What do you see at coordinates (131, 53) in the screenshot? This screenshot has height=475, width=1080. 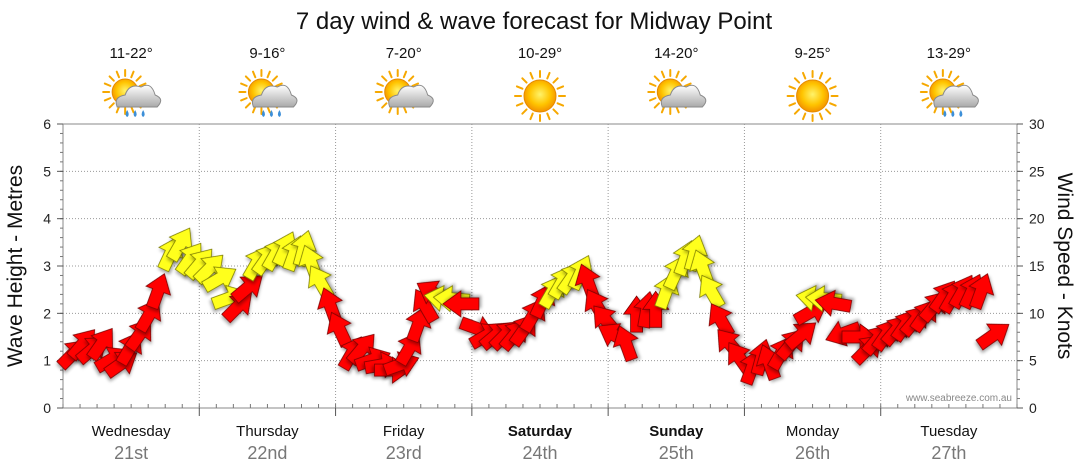 I see `temperature-range: 11-22°` at bounding box center [131, 53].